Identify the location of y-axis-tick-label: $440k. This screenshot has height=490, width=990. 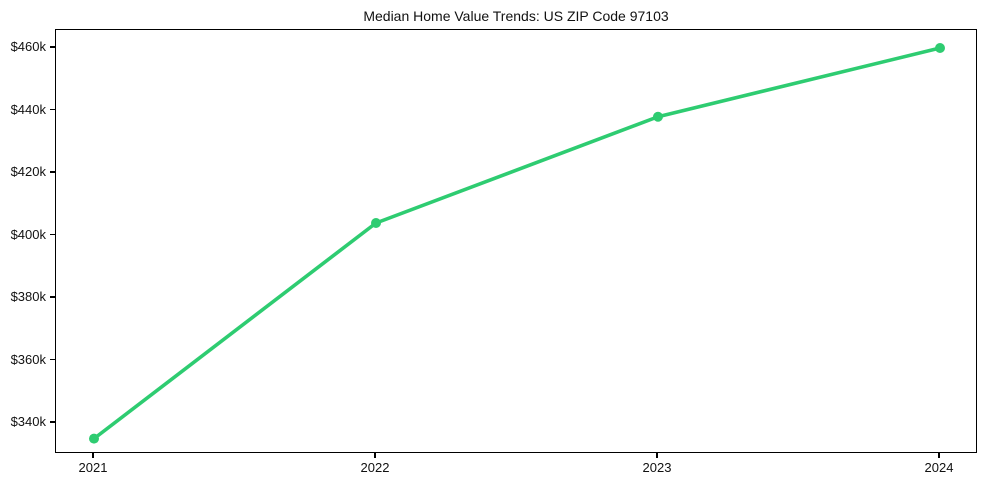
(28, 109).